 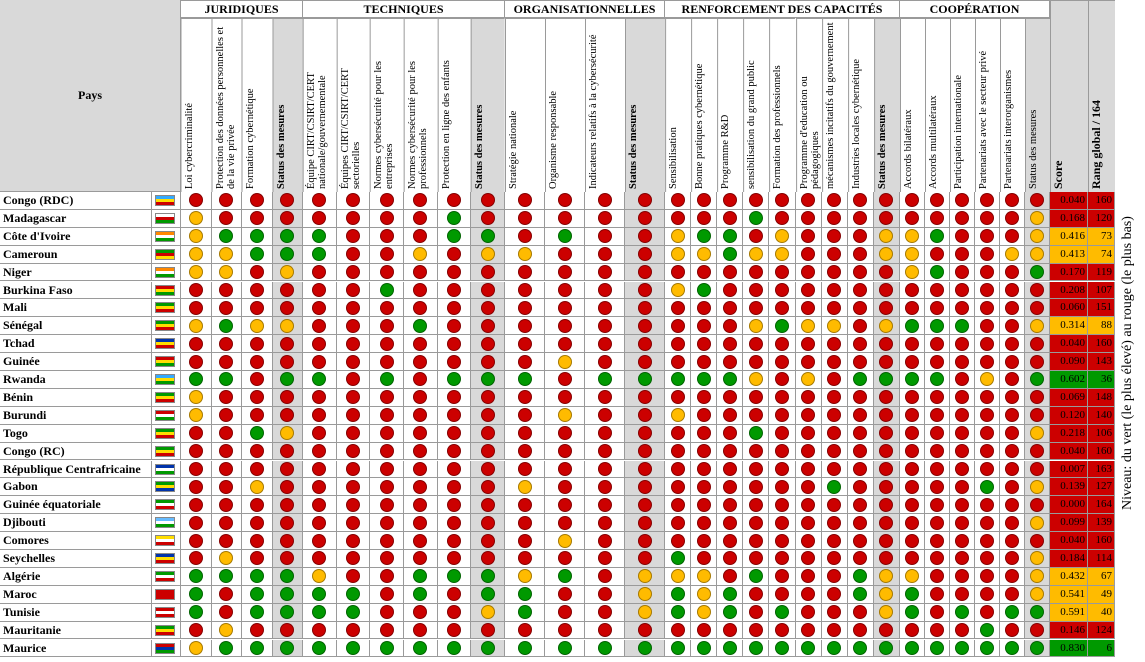 What do you see at coordinates (1101, 362) in the screenshot?
I see `rank: 143` at bounding box center [1101, 362].